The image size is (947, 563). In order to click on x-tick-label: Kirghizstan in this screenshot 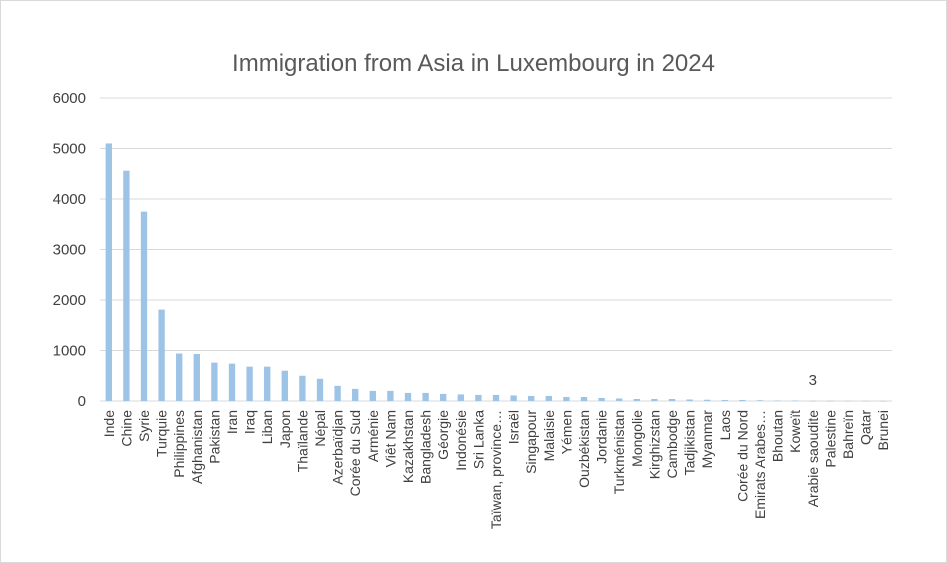, I will do `click(654, 444)`.